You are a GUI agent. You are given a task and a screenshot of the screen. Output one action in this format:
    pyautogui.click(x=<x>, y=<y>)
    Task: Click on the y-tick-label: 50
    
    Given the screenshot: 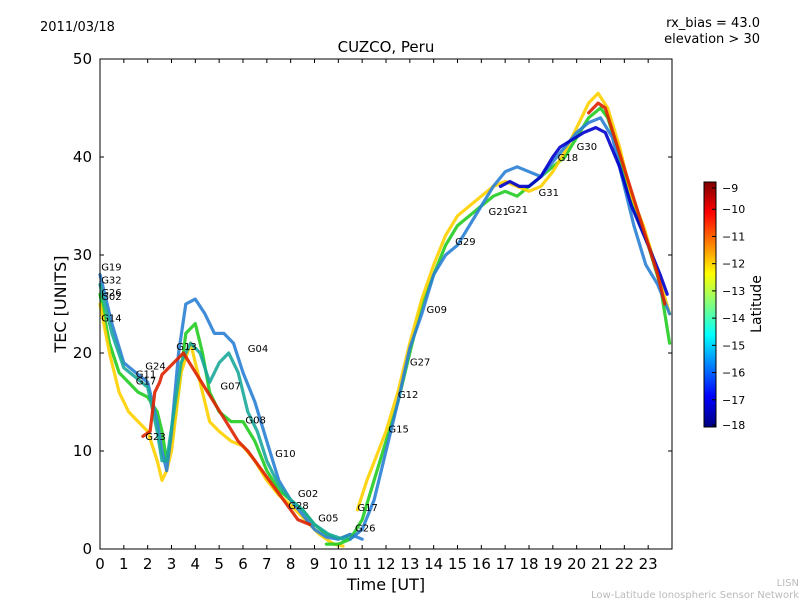 What is the action you would take?
    pyautogui.click(x=82, y=59)
    